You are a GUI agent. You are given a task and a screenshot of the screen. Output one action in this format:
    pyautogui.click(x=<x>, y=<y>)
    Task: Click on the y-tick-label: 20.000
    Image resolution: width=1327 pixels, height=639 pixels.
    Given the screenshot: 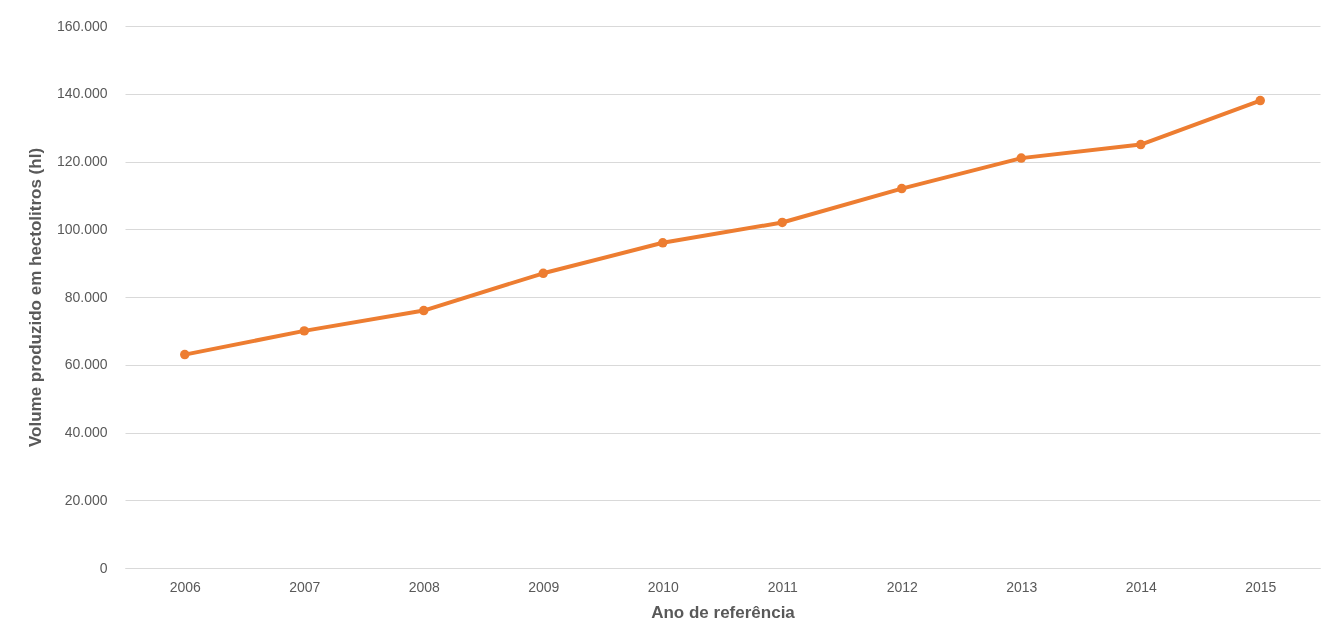 What is the action you would take?
    pyautogui.click(x=86, y=499)
    